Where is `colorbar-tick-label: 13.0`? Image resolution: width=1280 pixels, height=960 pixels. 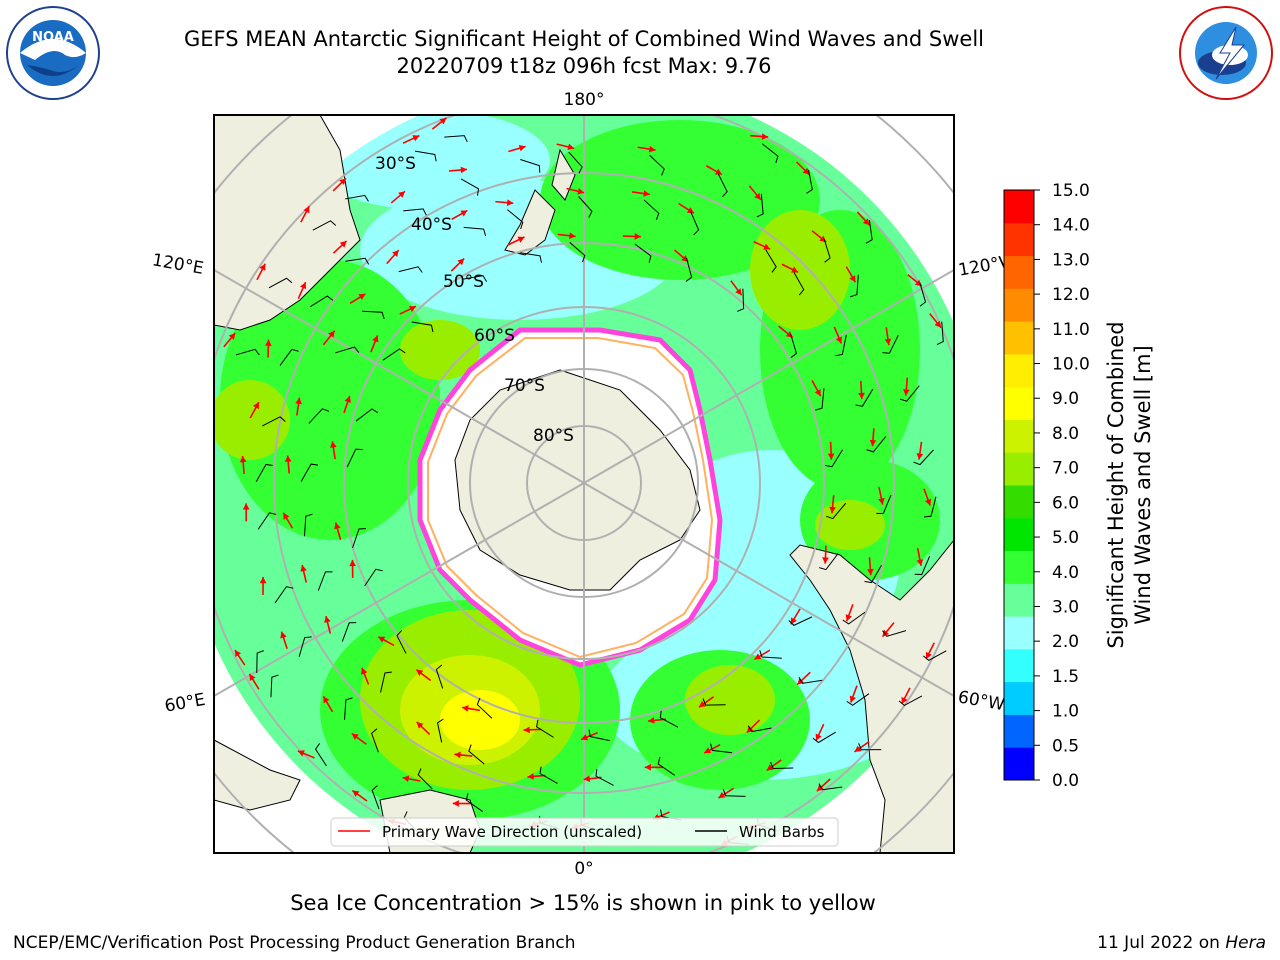 colorbar-tick-label: 13.0 is located at coordinates (1071, 260).